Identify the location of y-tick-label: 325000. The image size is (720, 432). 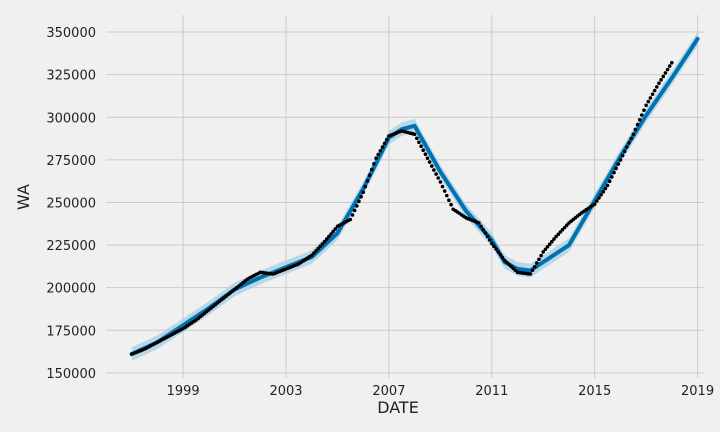
(71, 76).